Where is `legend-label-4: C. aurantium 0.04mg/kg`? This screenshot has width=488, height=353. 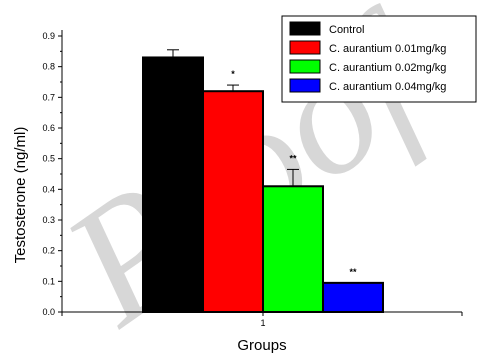
legend-label-4: C. aurantium 0.04mg/kg is located at coordinates (387, 87).